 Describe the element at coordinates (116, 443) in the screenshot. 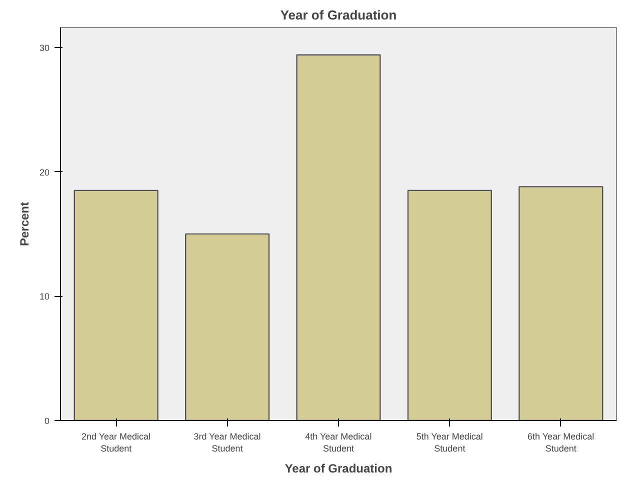

I see `x-tick-label: 2nd Year Medical Student` at that location.